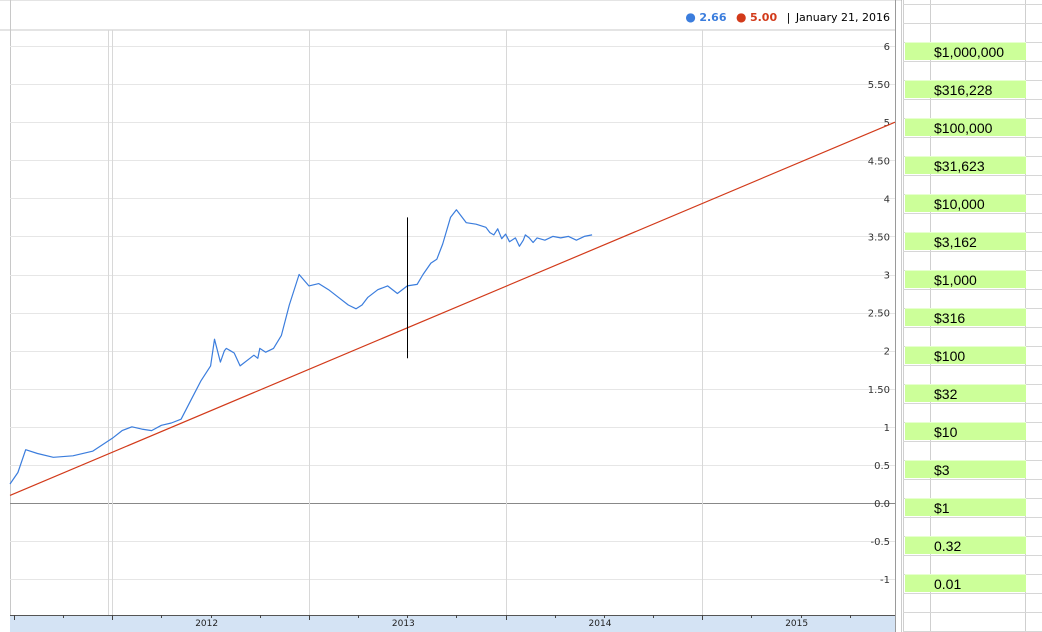  What do you see at coordinates (887, 428) in the screenshot?
I see `y-tick-label: 1` at bounding box center [887, 428].